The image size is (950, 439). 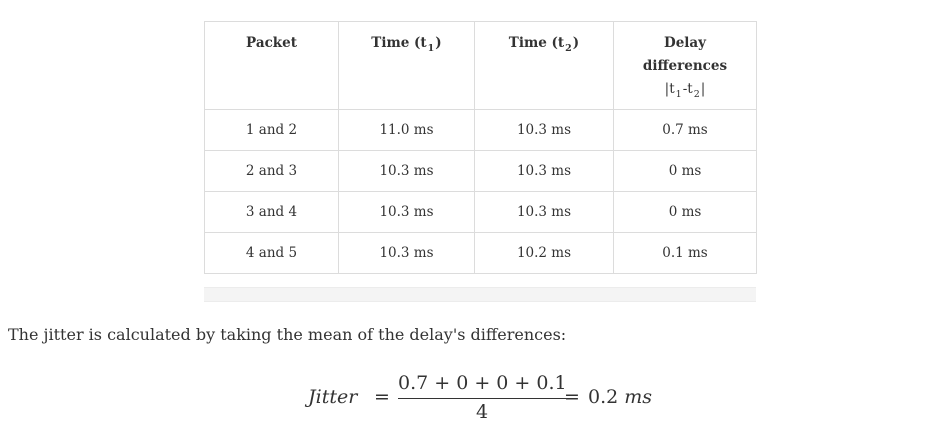 I want to click on header-packet: Packet, so click(x=271, y=65).